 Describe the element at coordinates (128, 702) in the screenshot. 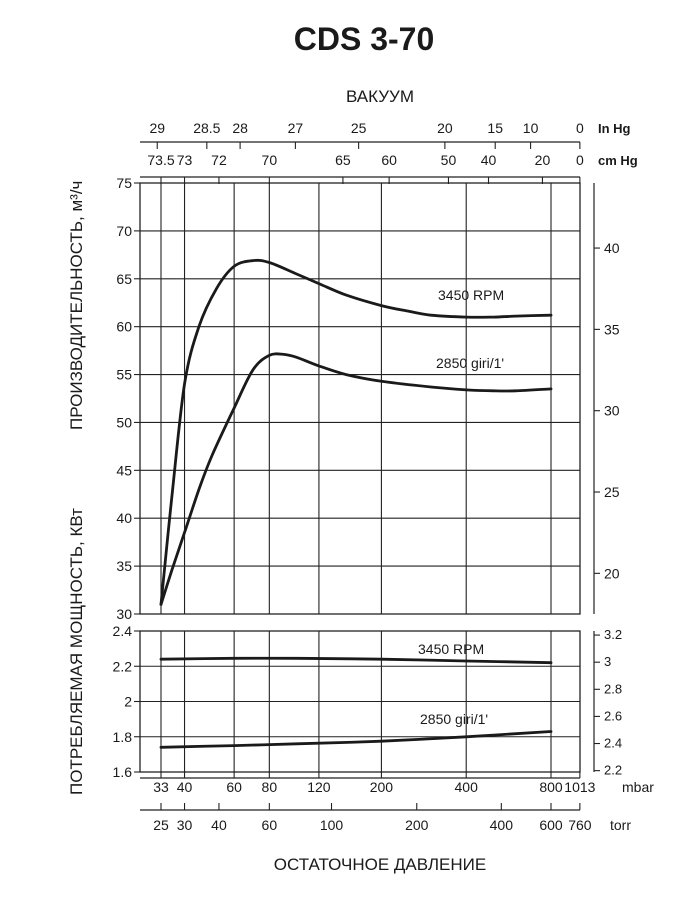

I see `power-ytick-label: 2` at that location.